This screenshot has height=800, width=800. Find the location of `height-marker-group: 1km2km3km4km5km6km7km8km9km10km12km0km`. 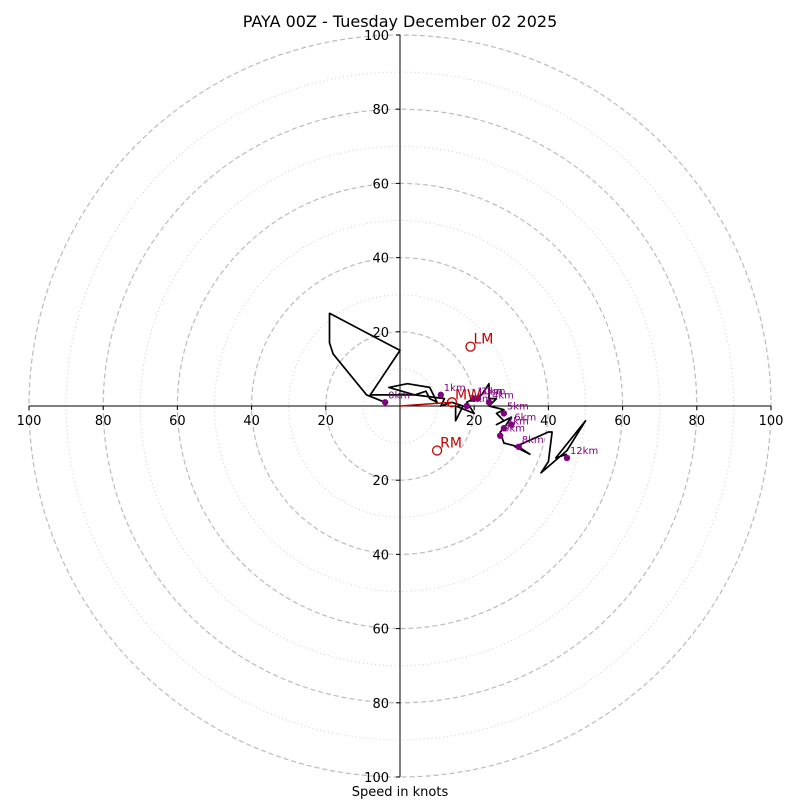

height-marker-group: 1km2km3km4km5km6km7km8km9km10km12km0km is located at coordinates (489, 422).